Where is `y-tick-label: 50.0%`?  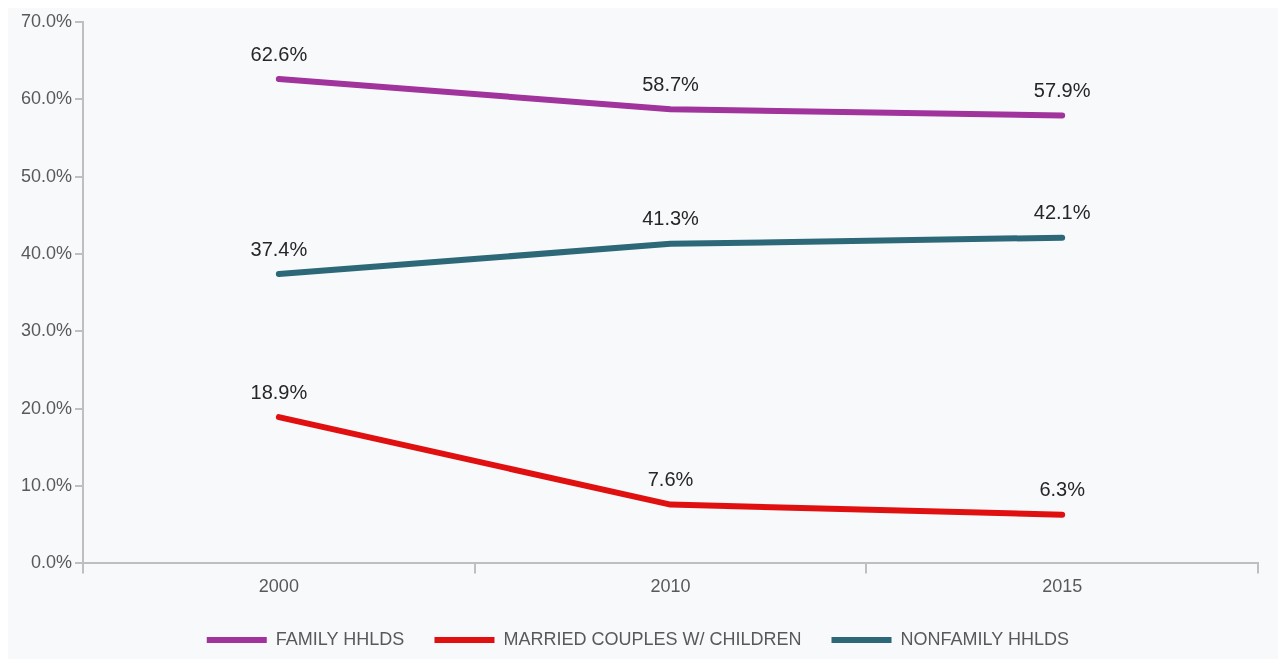 y-tick-label: 50.0% is located at coordinates (46, 175).